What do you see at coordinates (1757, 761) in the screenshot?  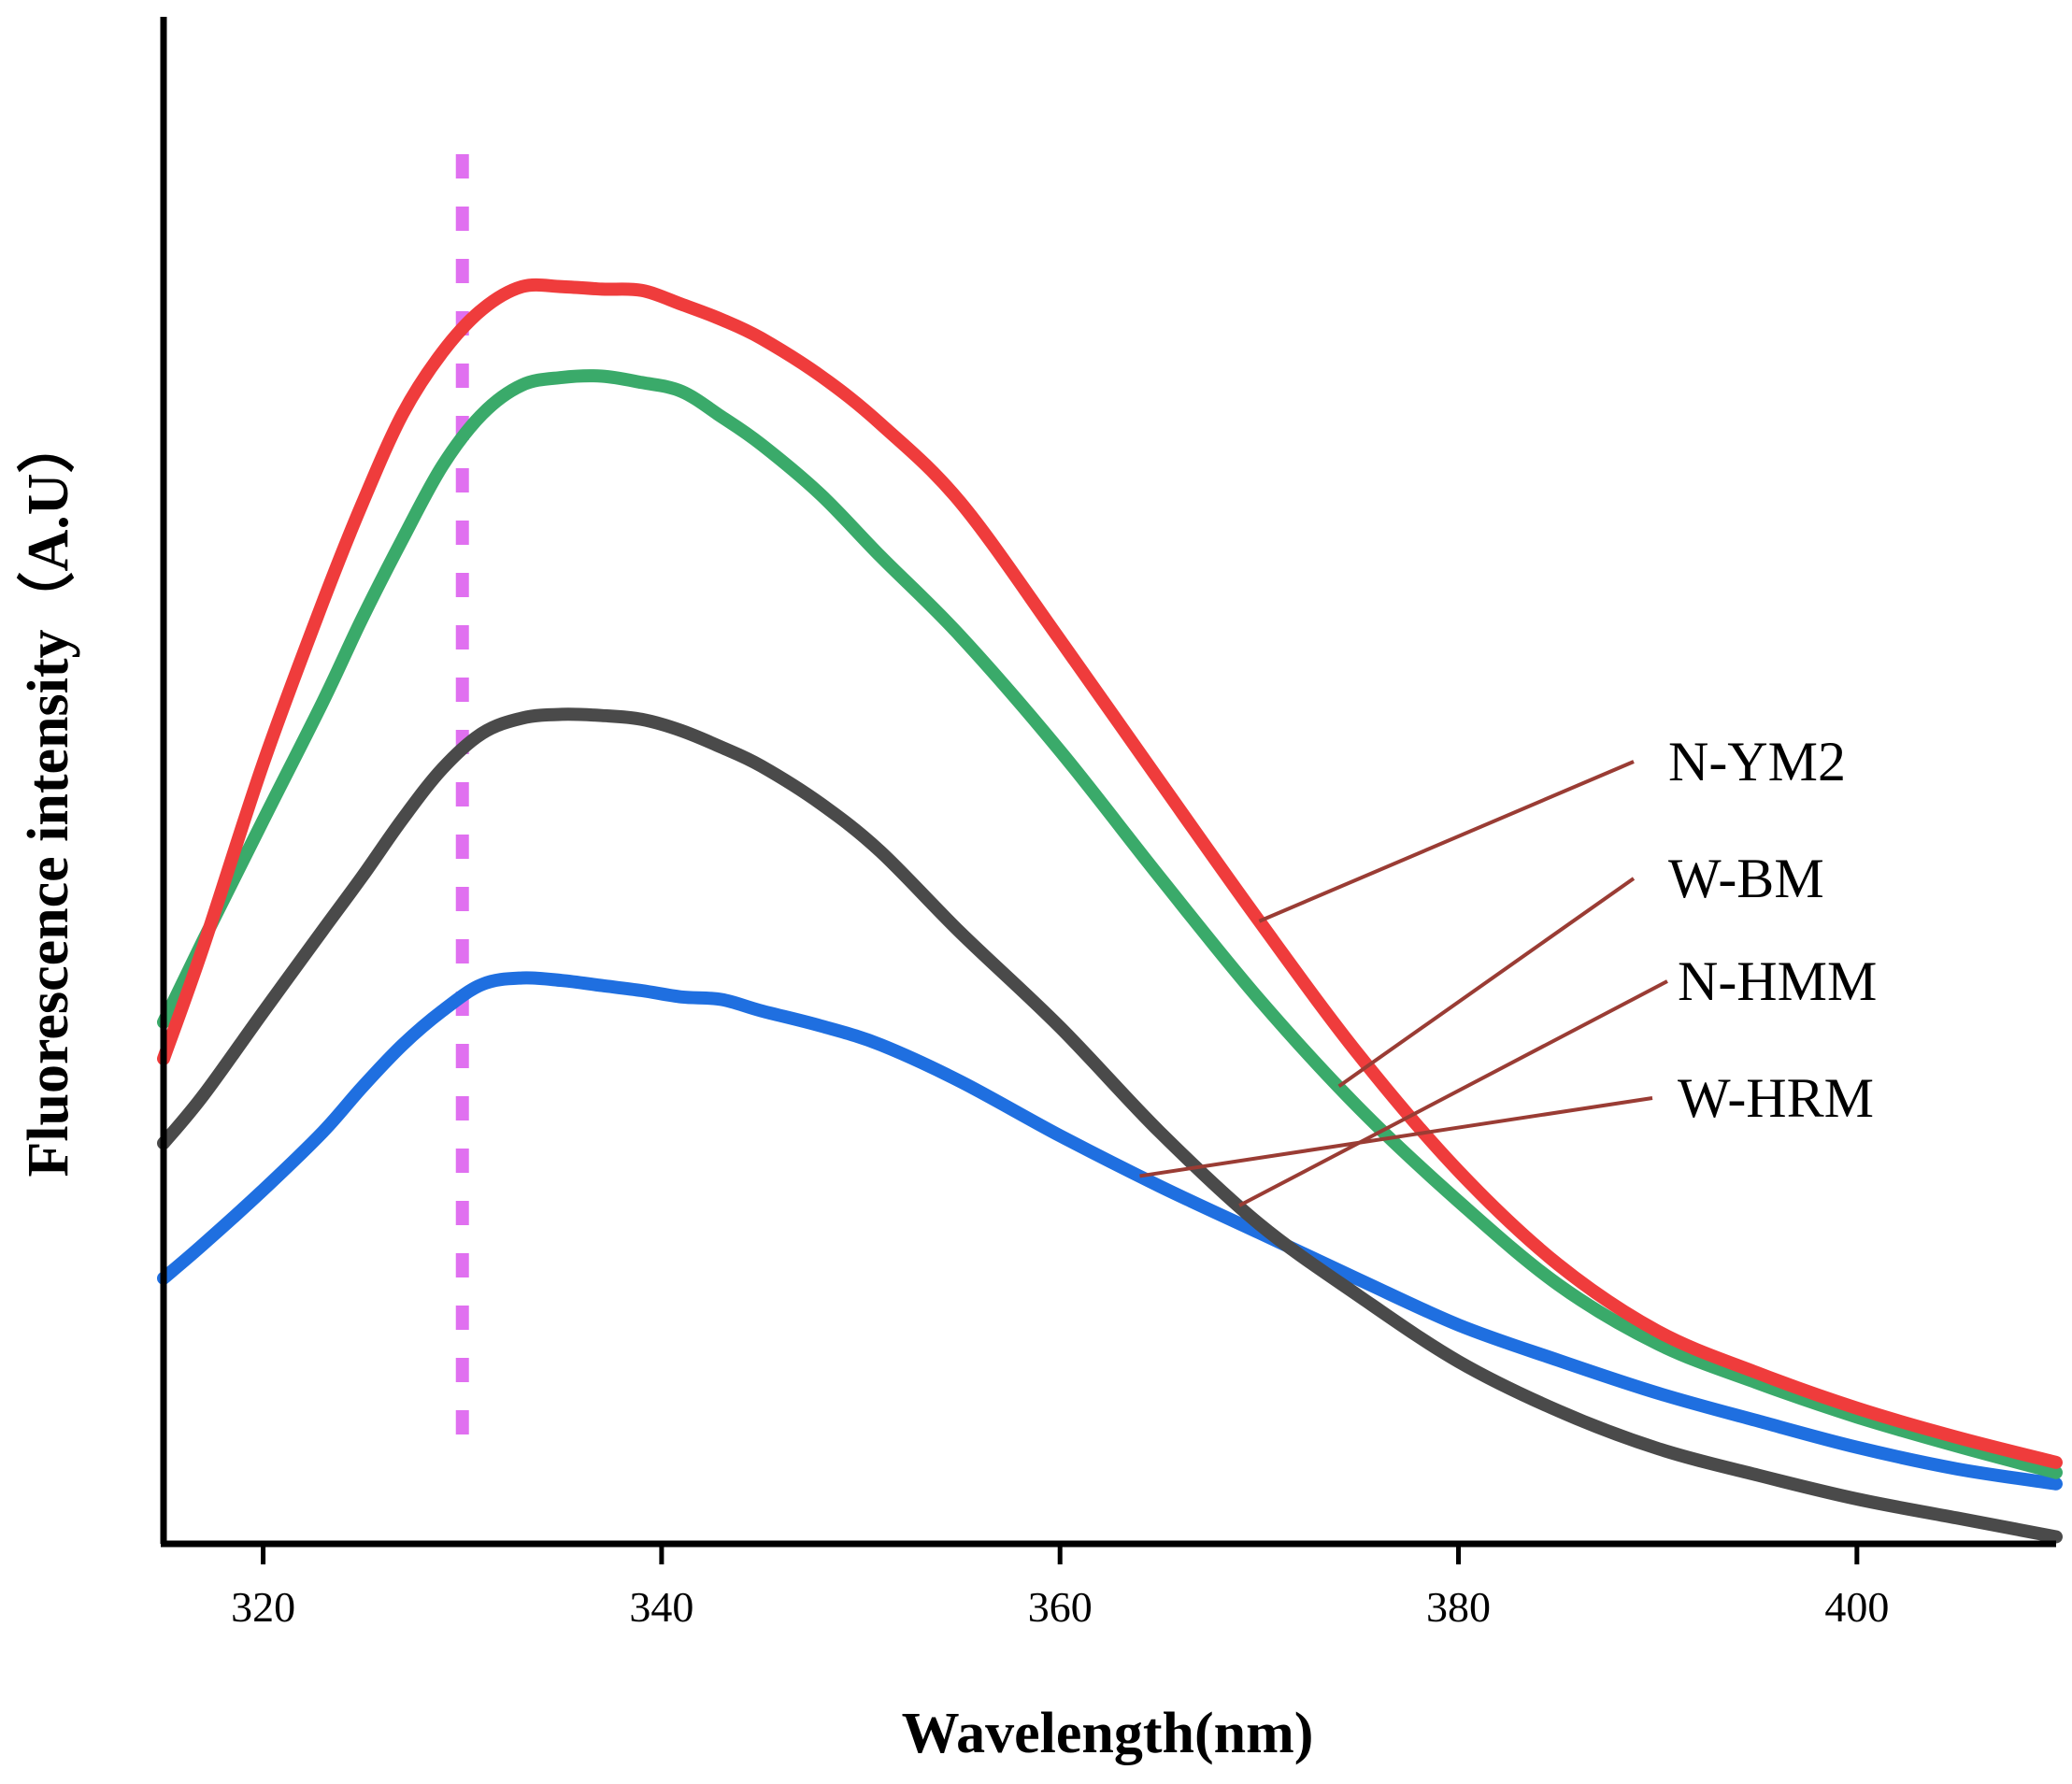 I see `series-label-n-ym2: N-YM2` at bounding box center [1757, 761].